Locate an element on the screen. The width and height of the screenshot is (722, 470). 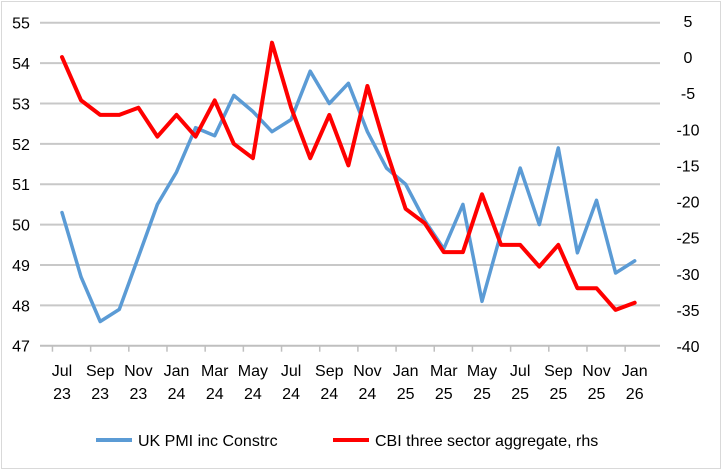
right-axis-labels: 5 0 -5 -10 -15 -20 -25 -30 -35 -40 is located at coordinates (687, 185).